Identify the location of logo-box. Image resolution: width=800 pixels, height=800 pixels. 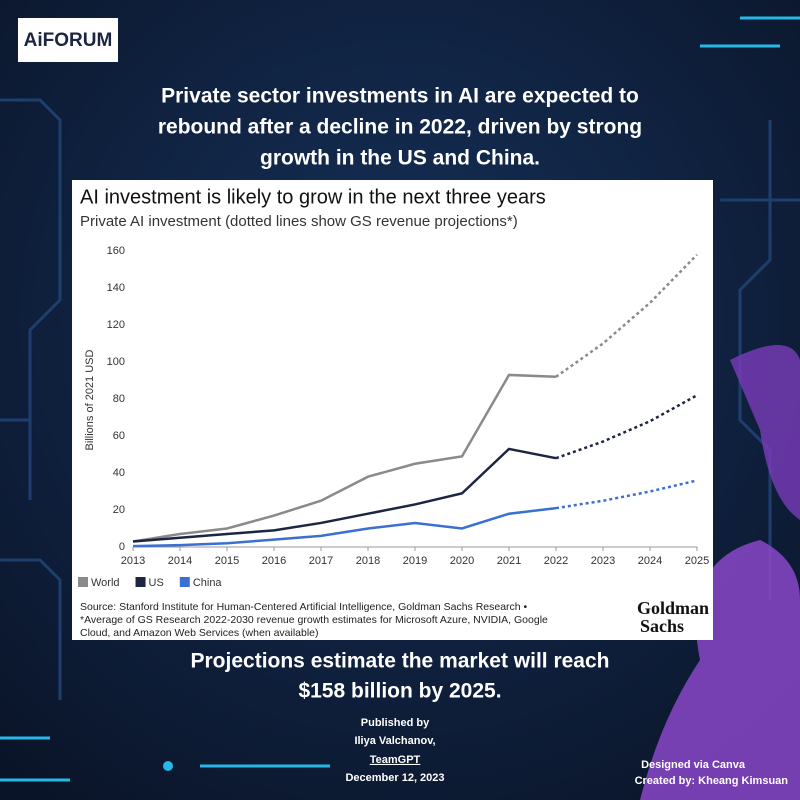
(68, 40).